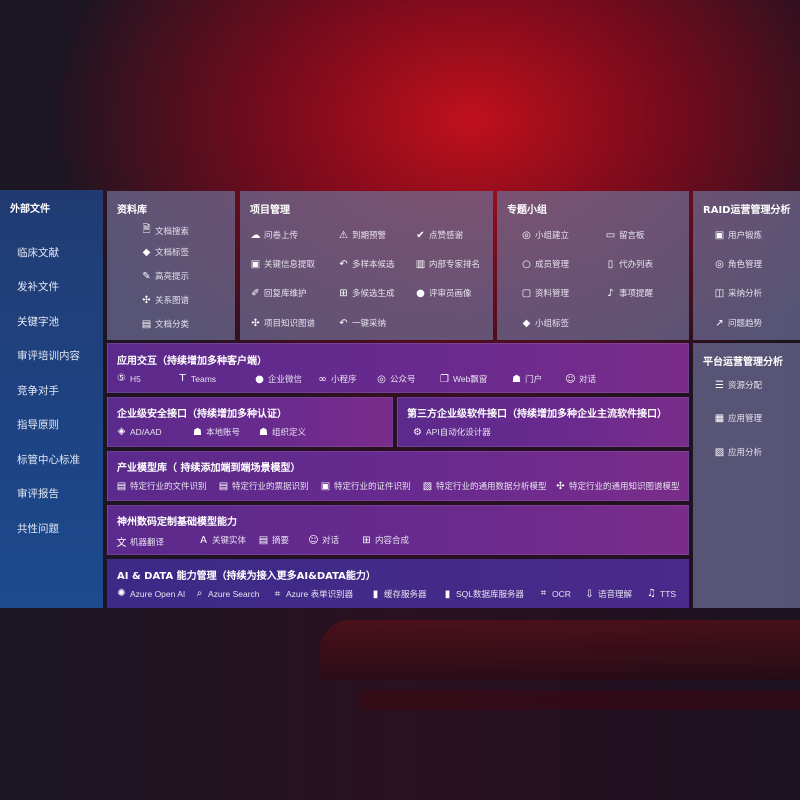 Image resolution: width=800 pixels, height=800 pixels. I want to click on project-item: ● 评审员画像, so click(443, 293).